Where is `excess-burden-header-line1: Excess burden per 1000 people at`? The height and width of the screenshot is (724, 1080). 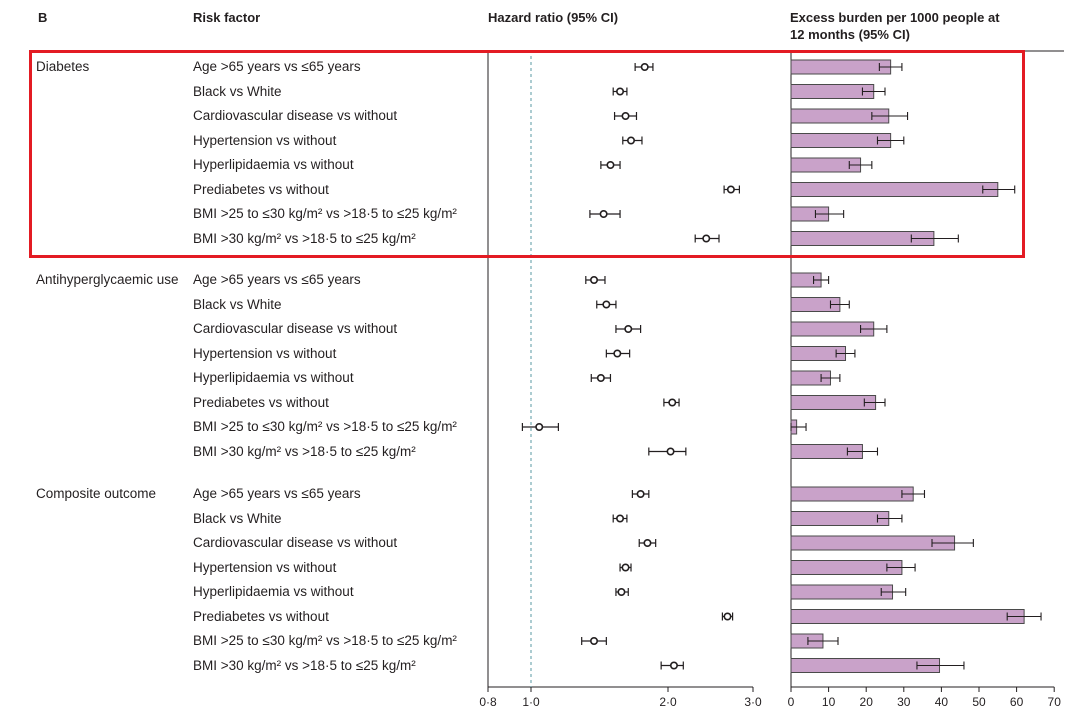 excess-burden-header-line1: Excess burden per 1000 people at is located at coordinates (895, 17).